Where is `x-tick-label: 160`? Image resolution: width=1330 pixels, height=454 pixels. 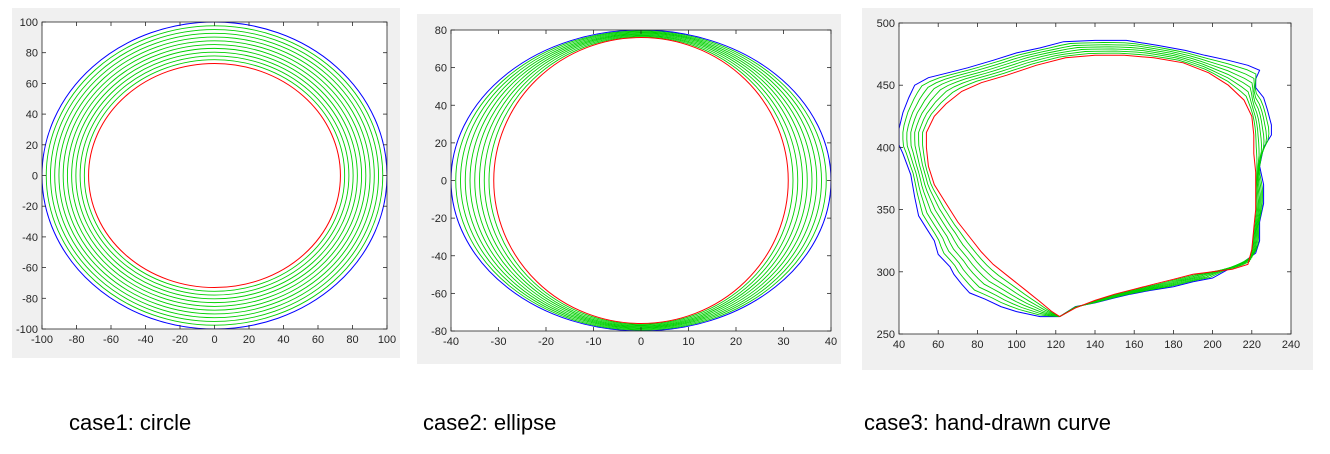
x-tick-label: 160 is located at coordinates (1134, 345).